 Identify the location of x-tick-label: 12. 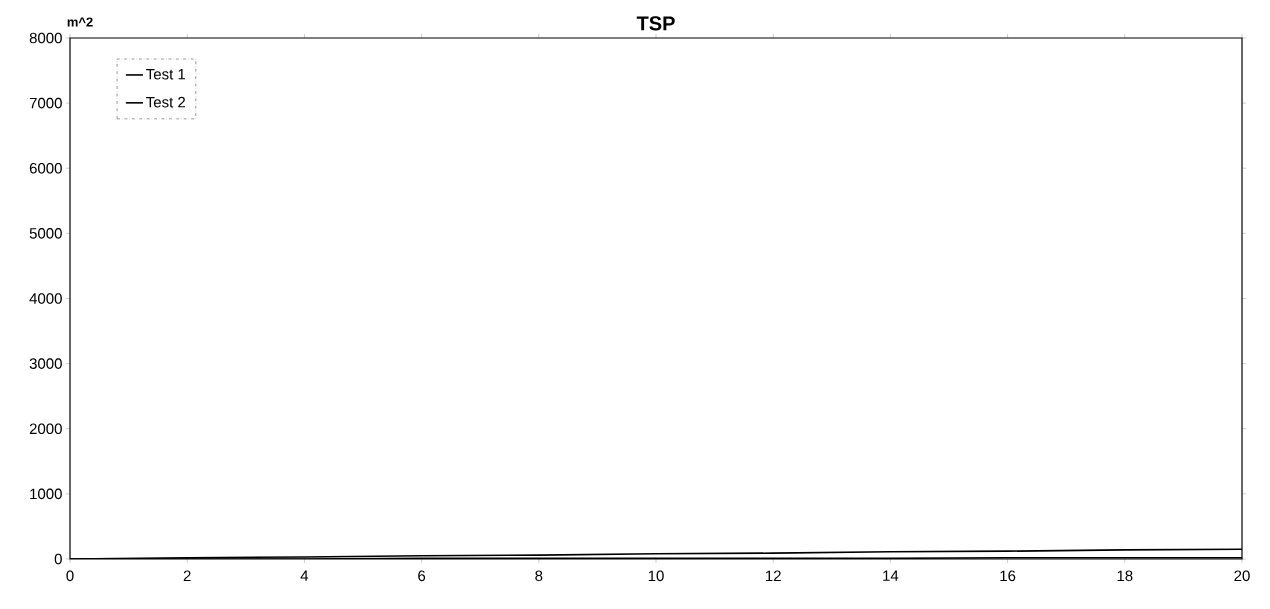
(773, 575).